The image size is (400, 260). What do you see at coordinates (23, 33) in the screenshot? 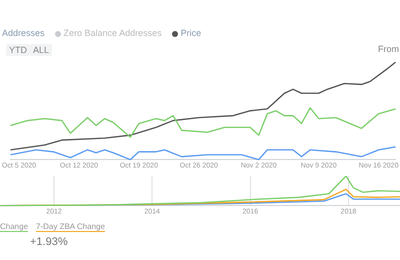
I see `text: Addresses` at bounding box center [23, 33].